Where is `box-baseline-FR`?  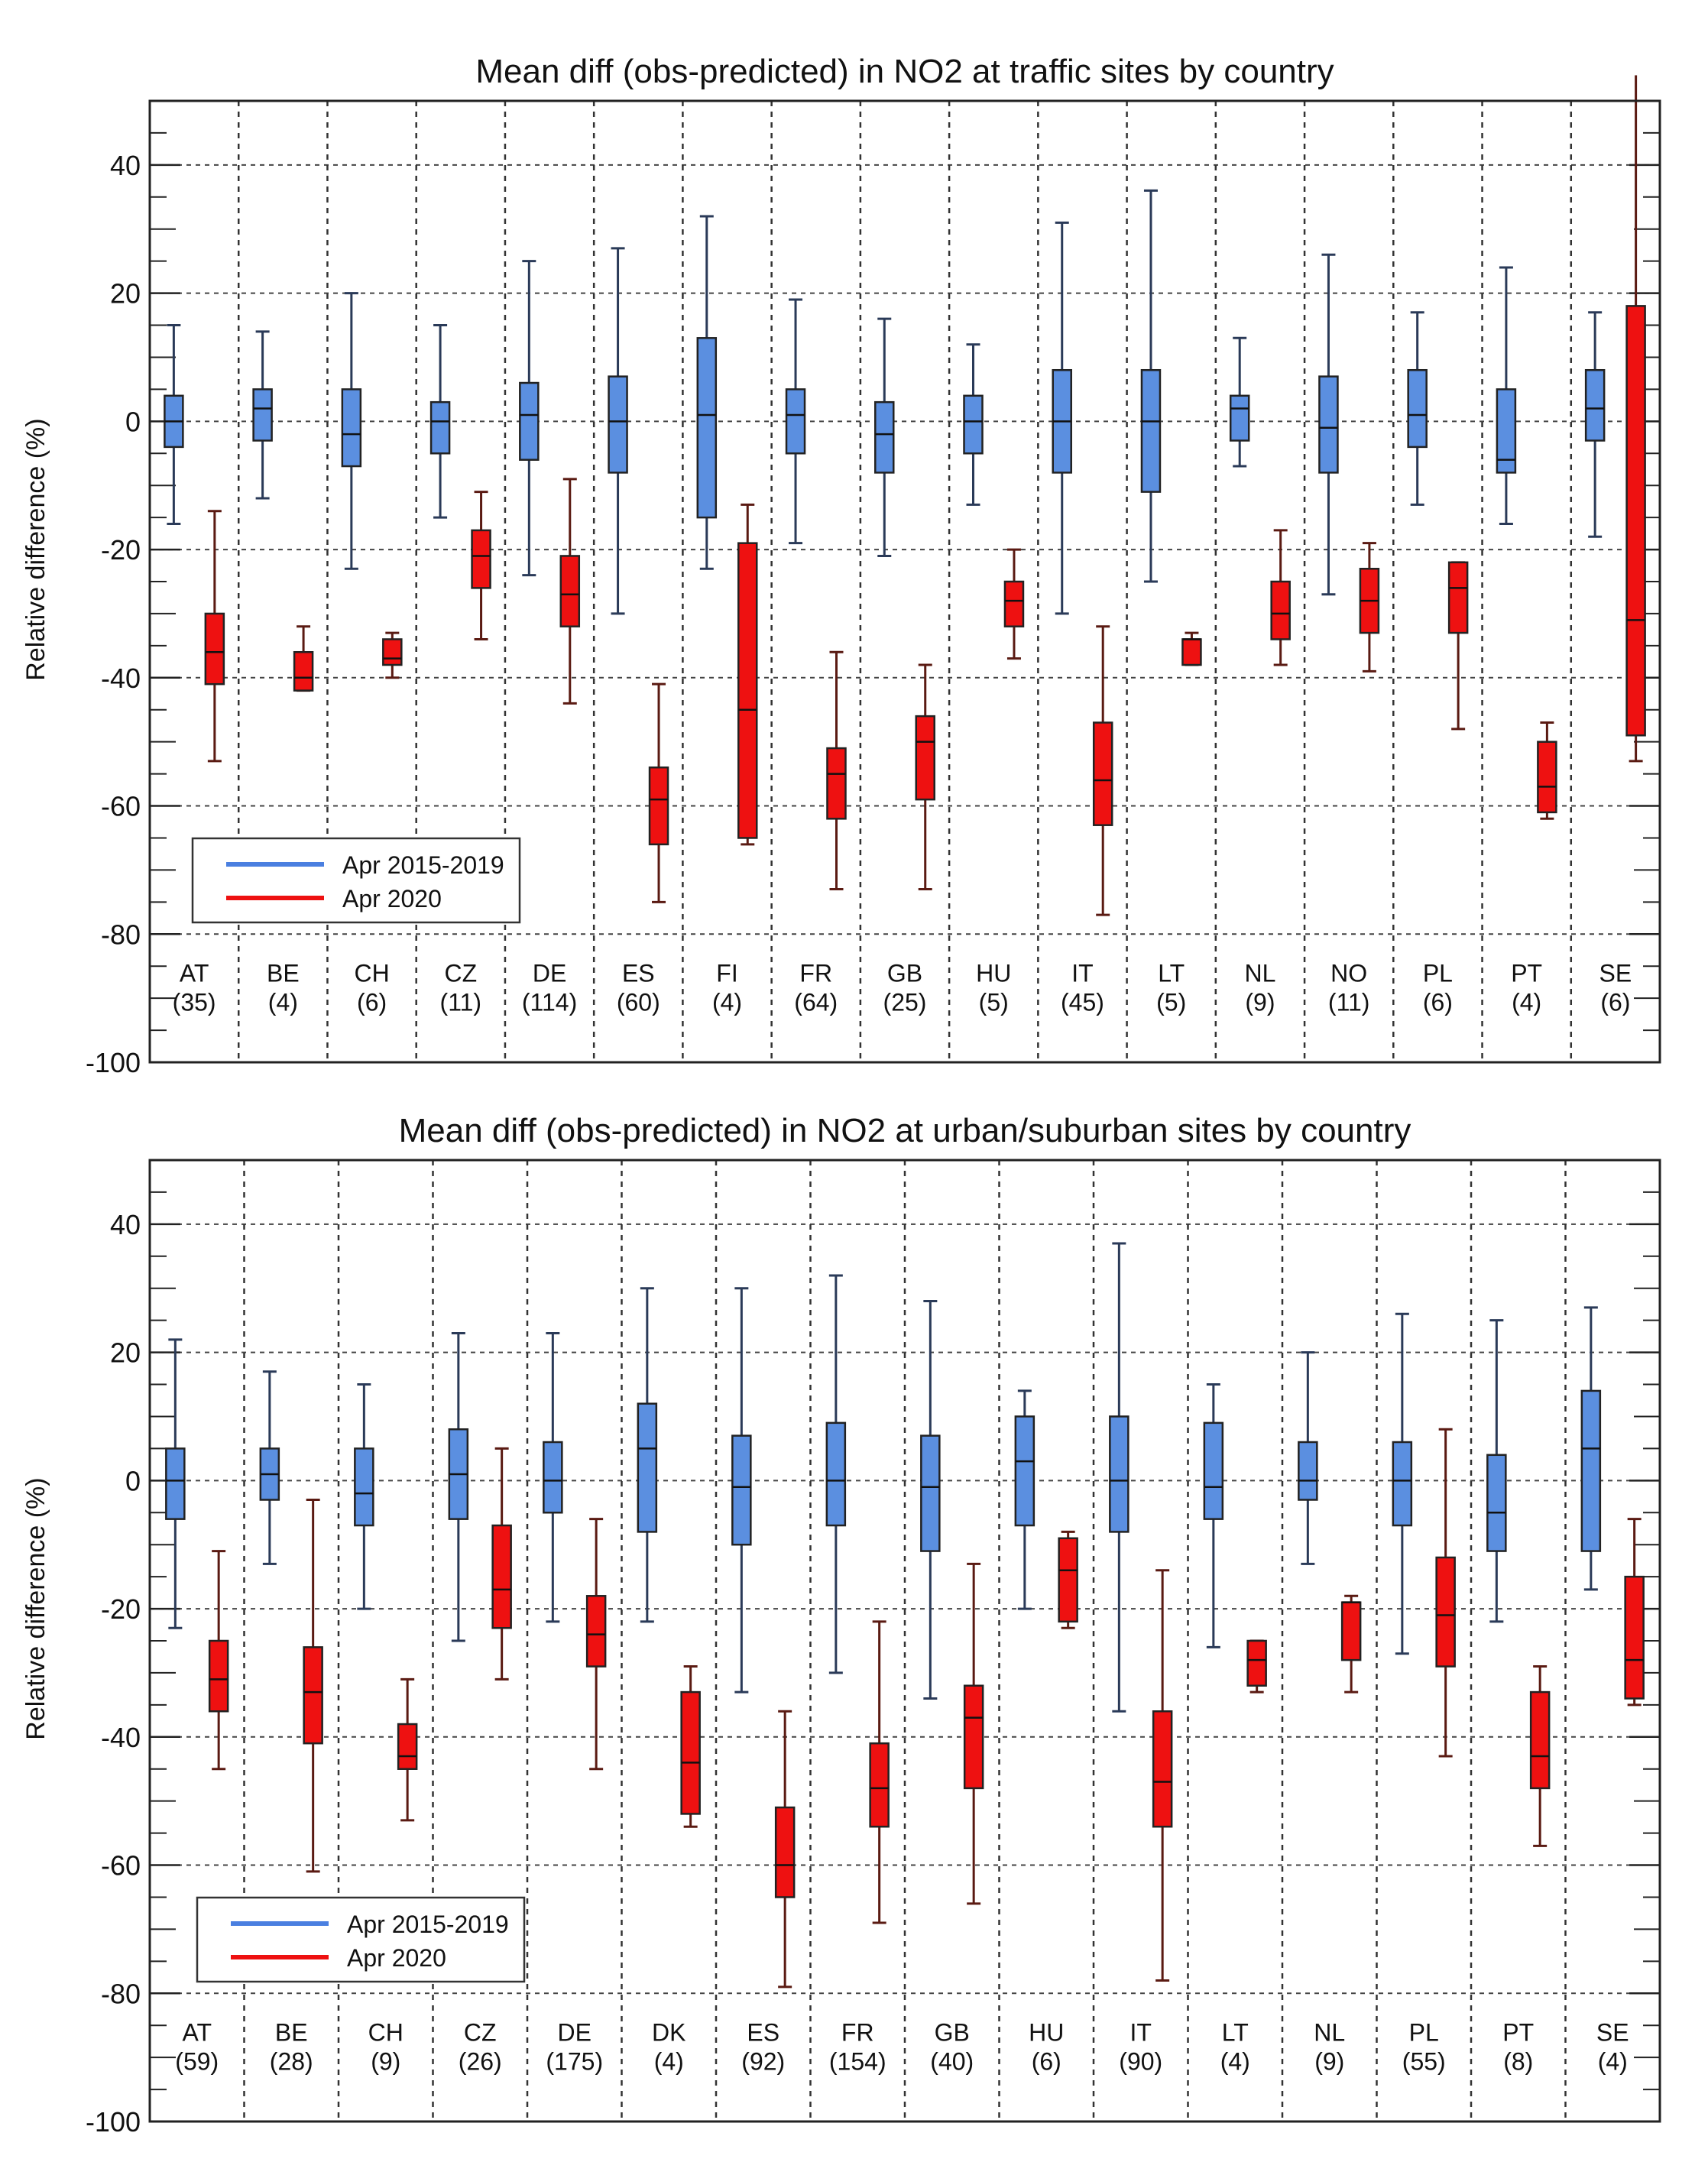 box-baseline-FR is located at coordinates (795, 422).